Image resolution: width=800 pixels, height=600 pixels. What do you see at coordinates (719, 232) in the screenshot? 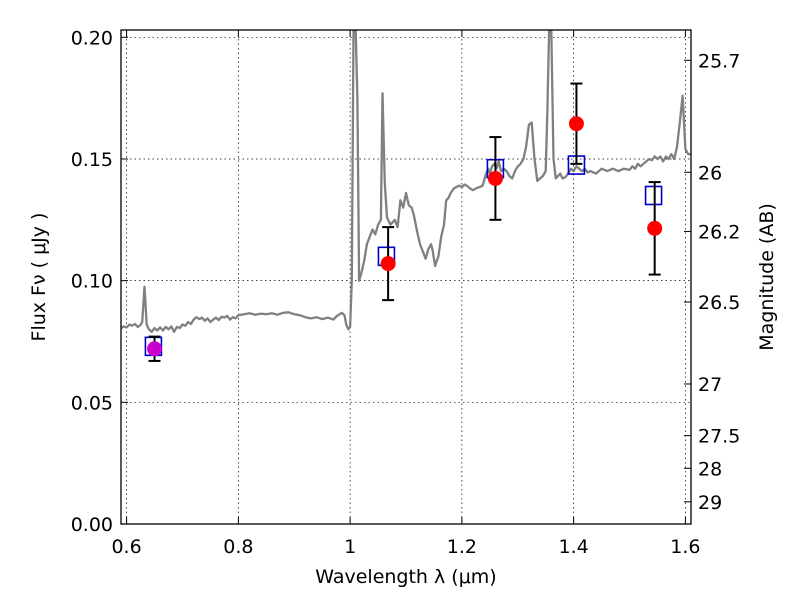
I see `mag-tick-label: 26.2` at bounding box center [719, 232].